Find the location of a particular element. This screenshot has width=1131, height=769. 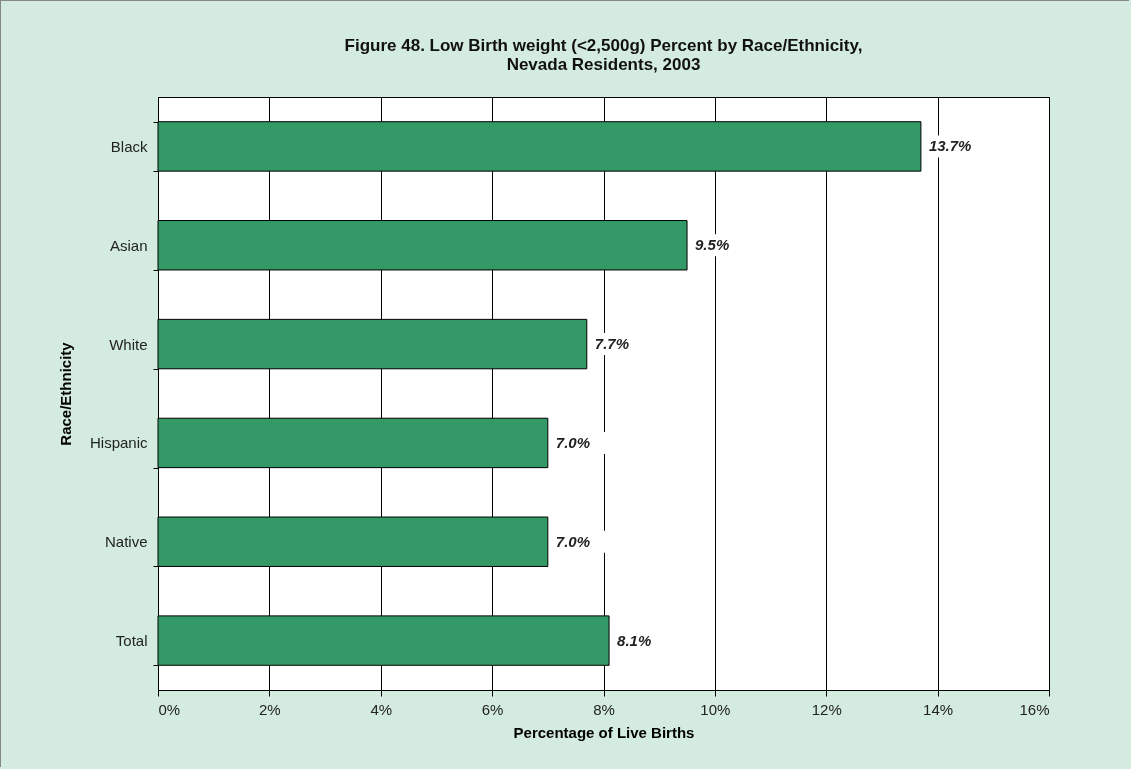

x-tick-label: 4% is located at coordinates (381, 709).